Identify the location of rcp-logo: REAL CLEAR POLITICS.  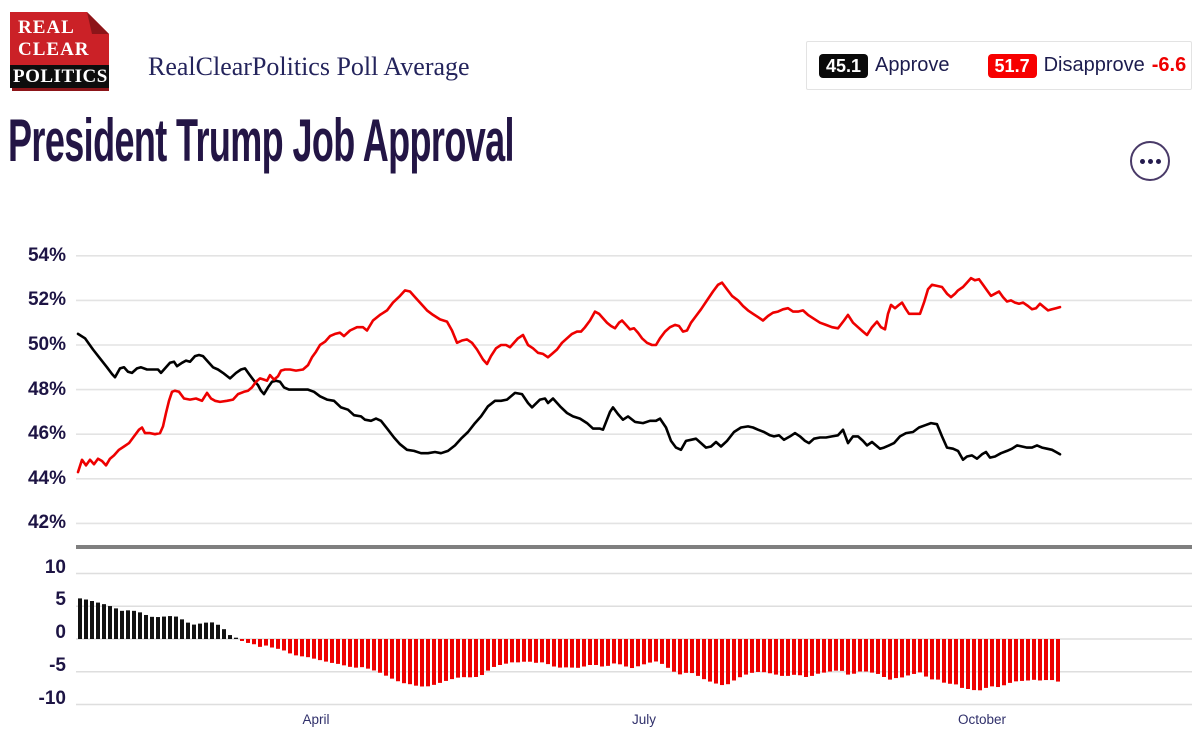
(59, 51).